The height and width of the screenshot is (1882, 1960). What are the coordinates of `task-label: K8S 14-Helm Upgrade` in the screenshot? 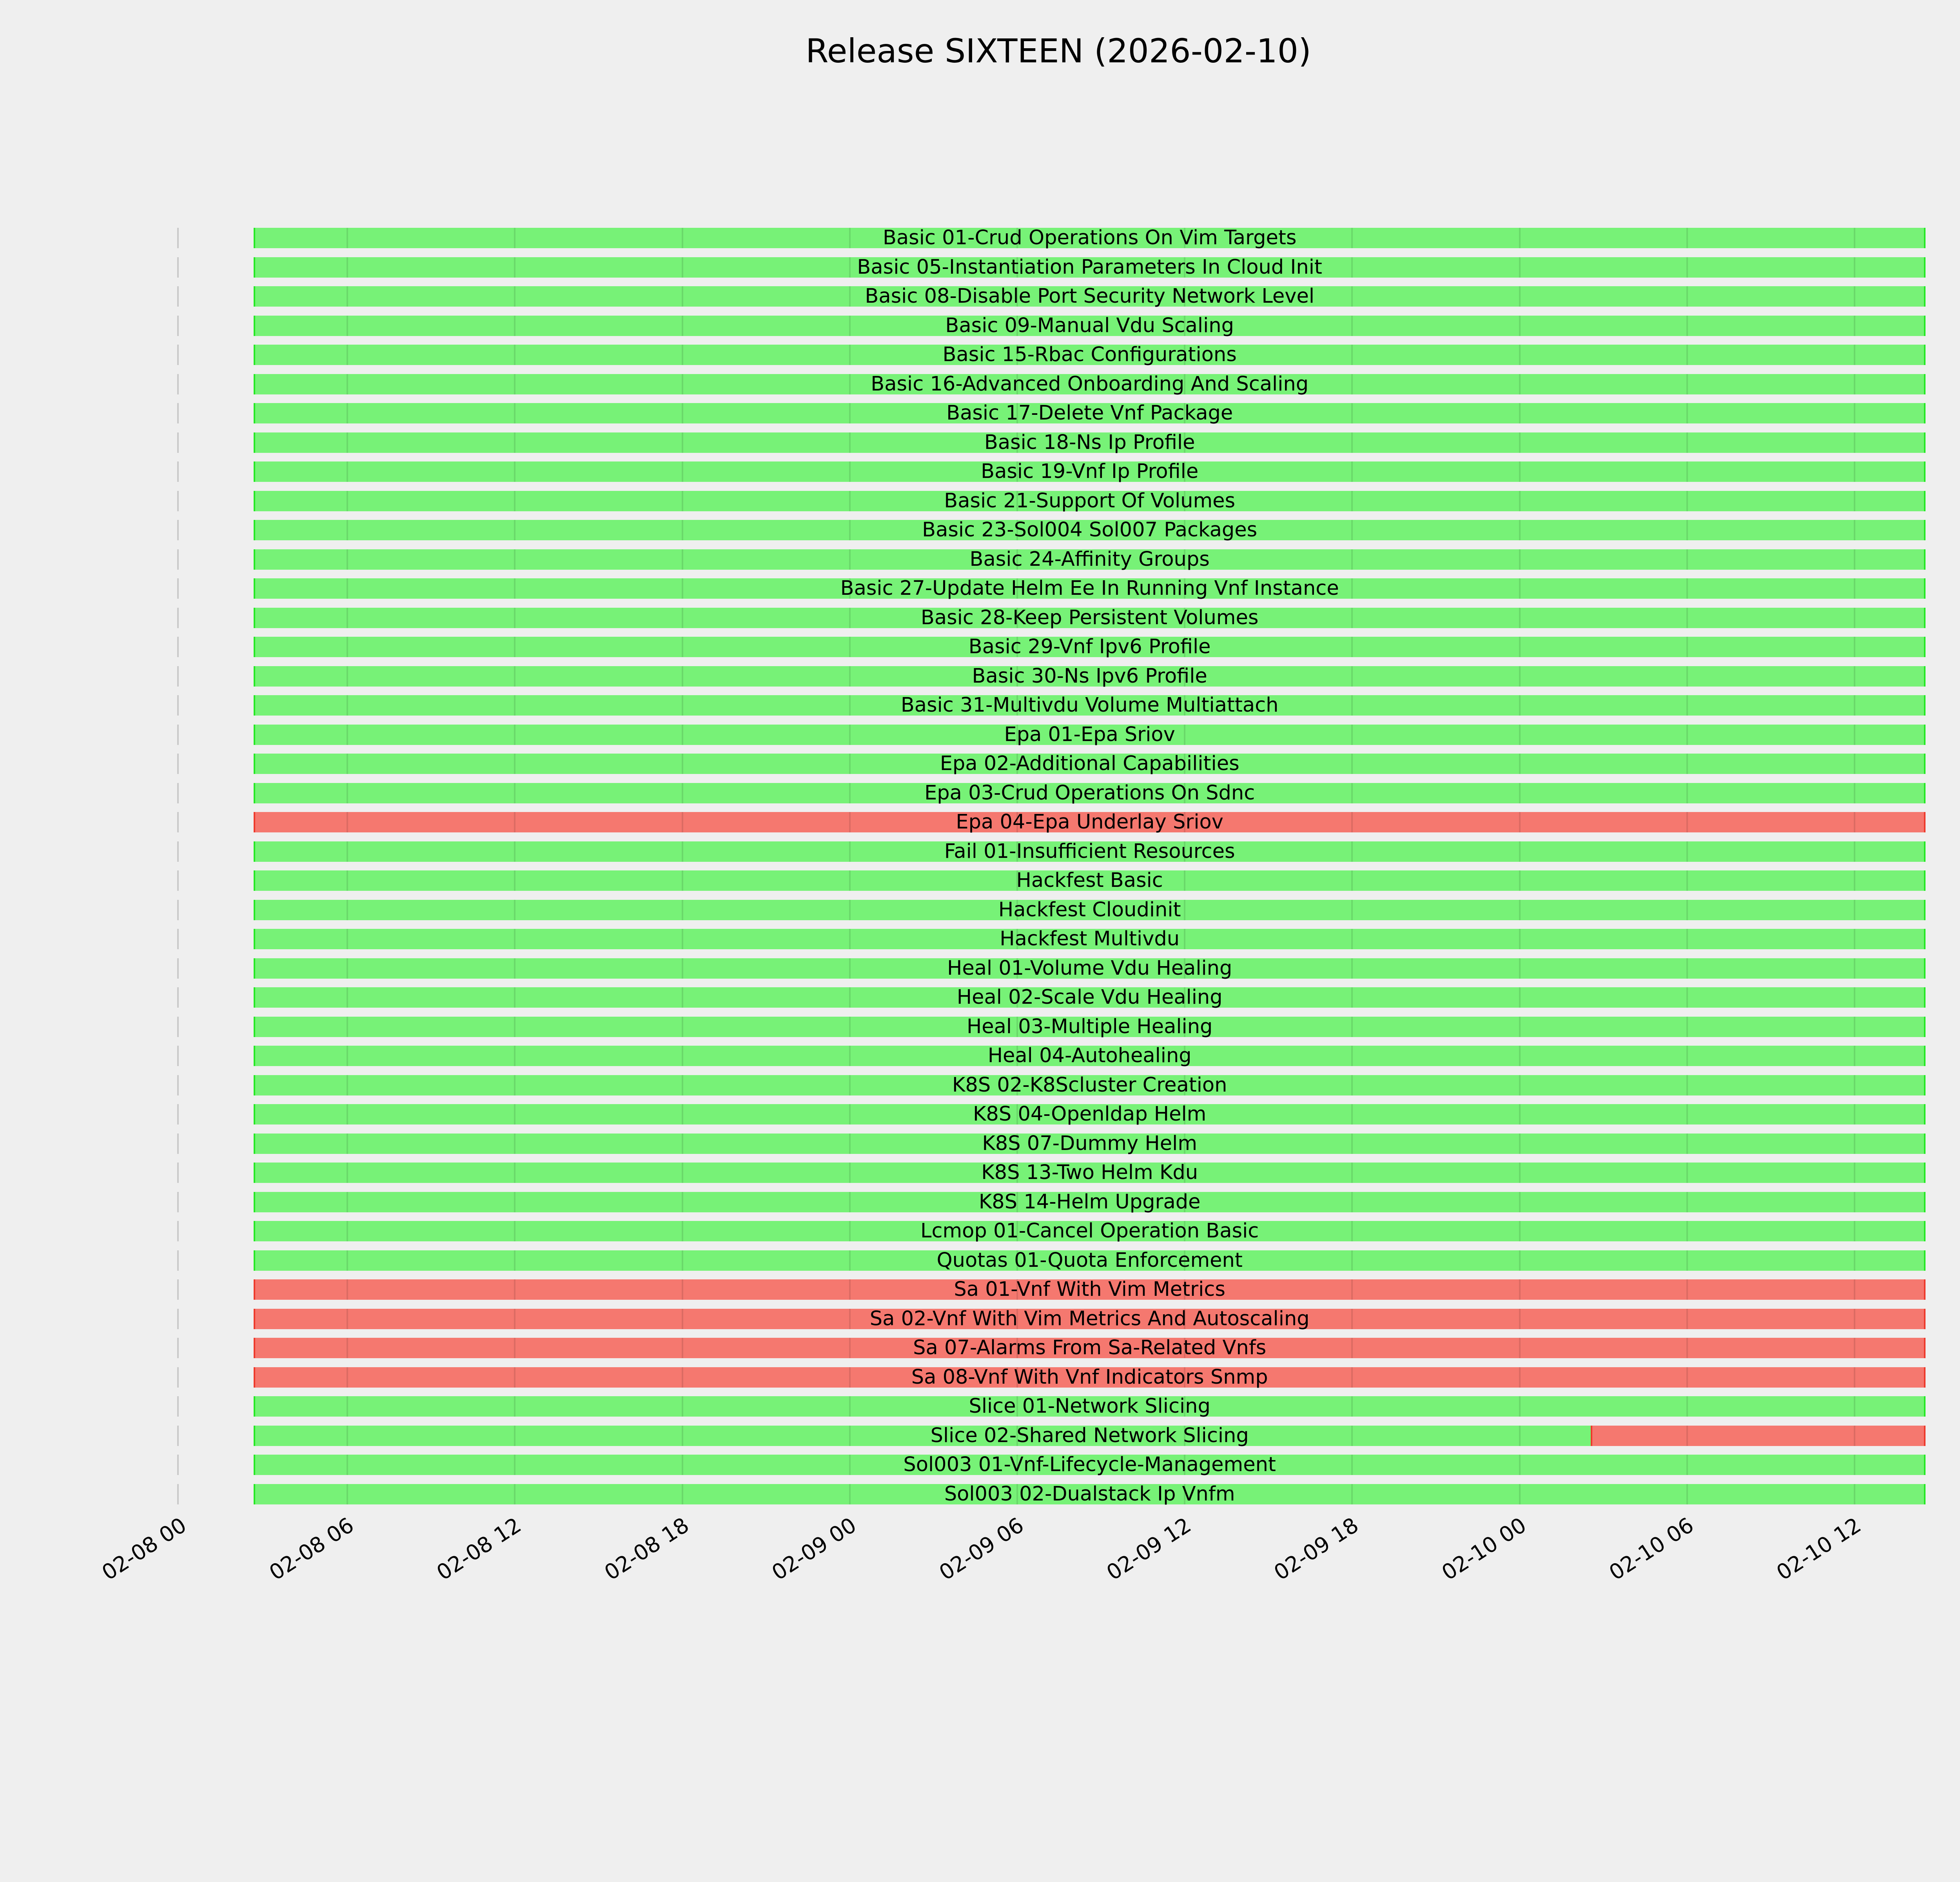 It's located at (1089, 1201).